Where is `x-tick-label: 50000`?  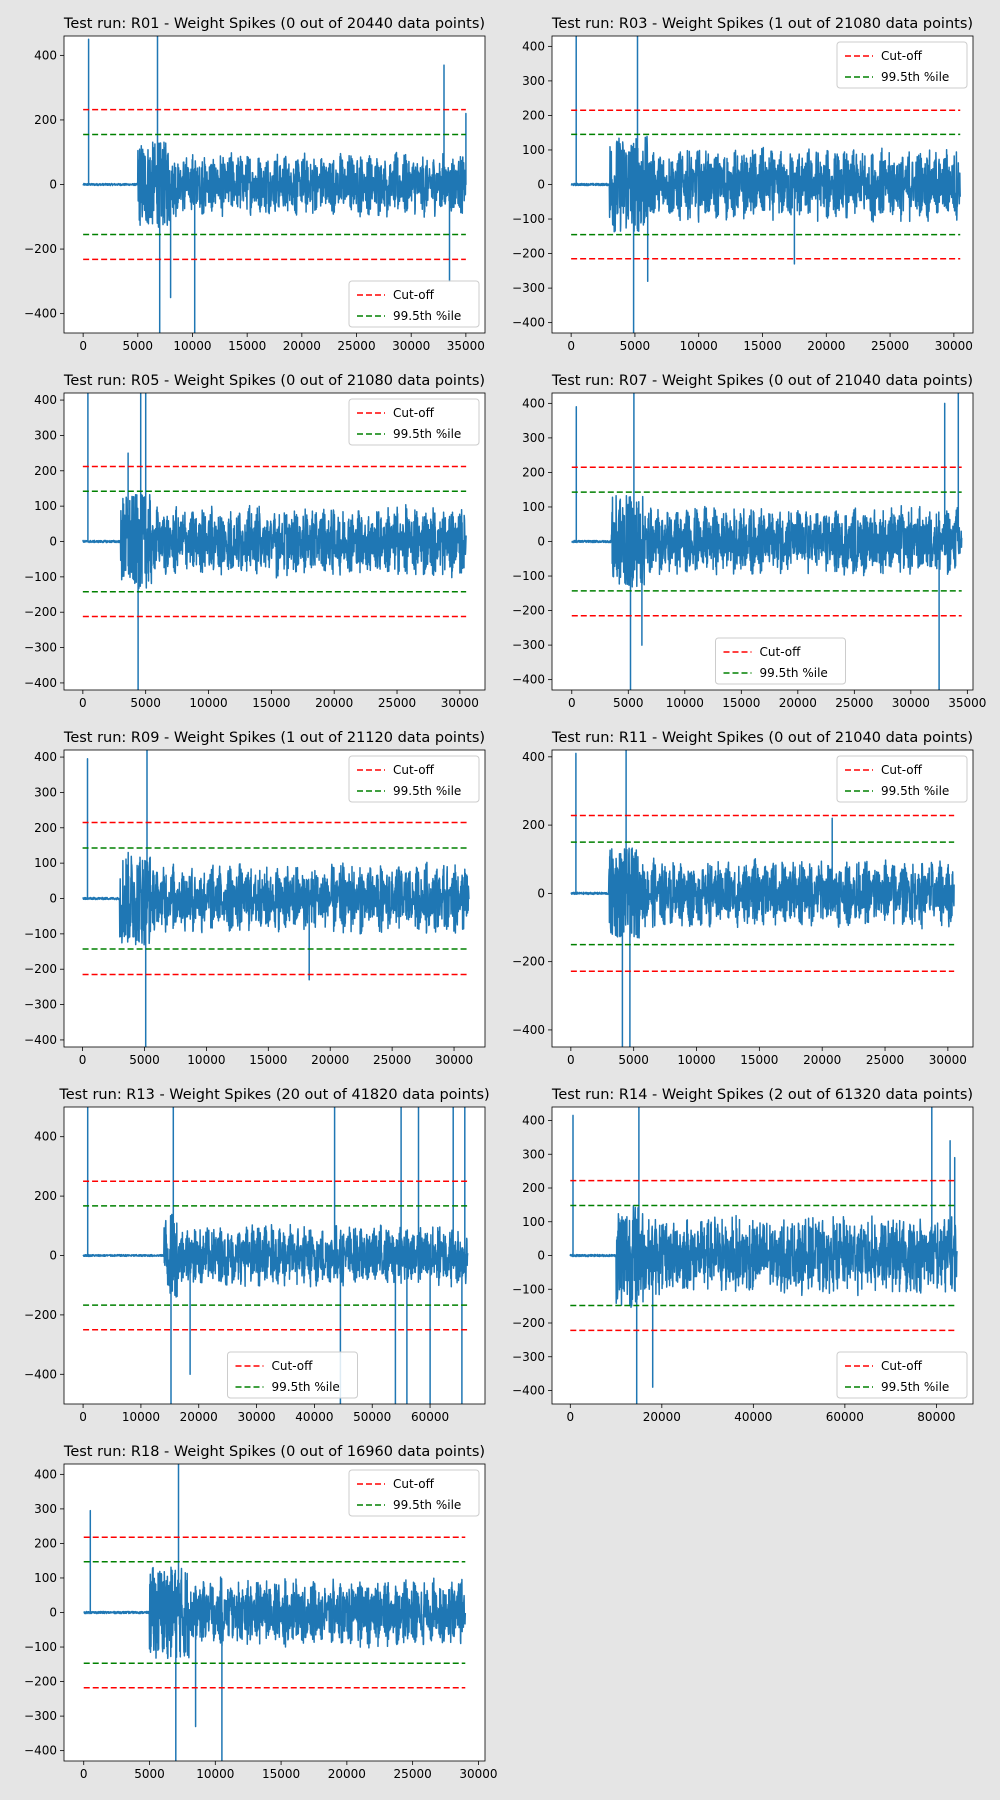 x-tick-label: 50000 is located at coordinates (372, 1417).